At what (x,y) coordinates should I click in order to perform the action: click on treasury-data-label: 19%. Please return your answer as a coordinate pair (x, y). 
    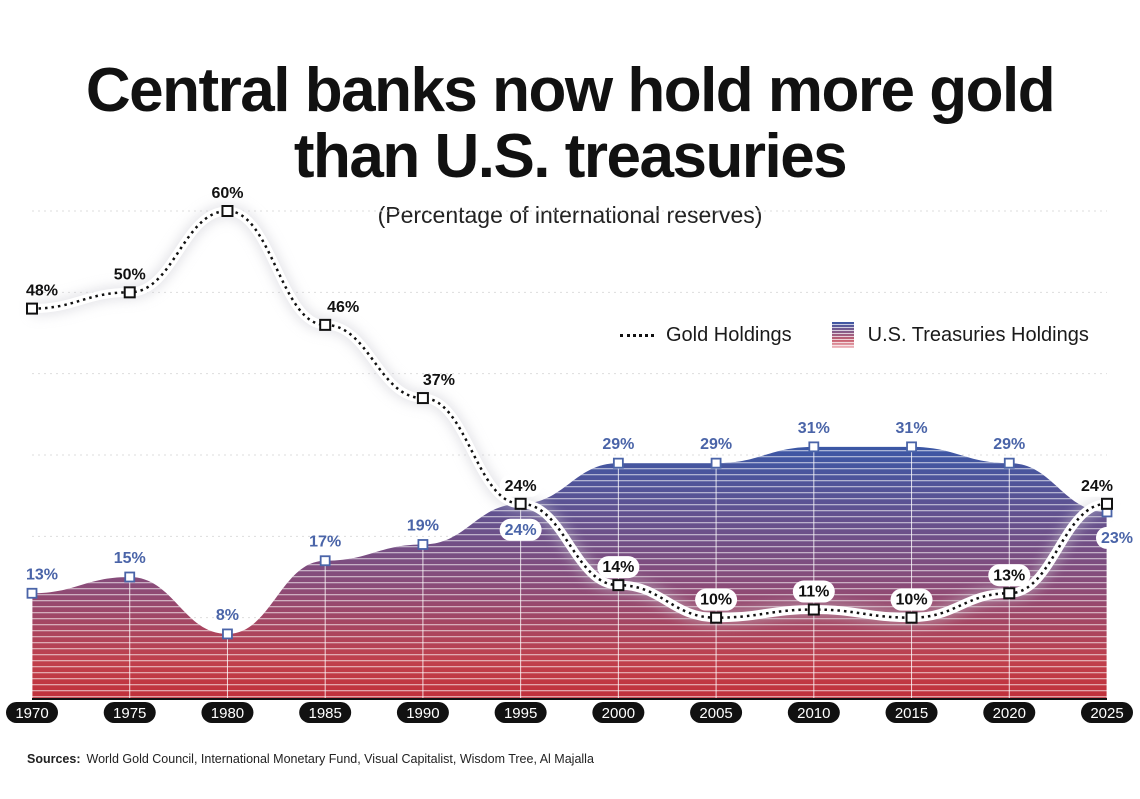
    Looking at the image, I should click on (423, 525).